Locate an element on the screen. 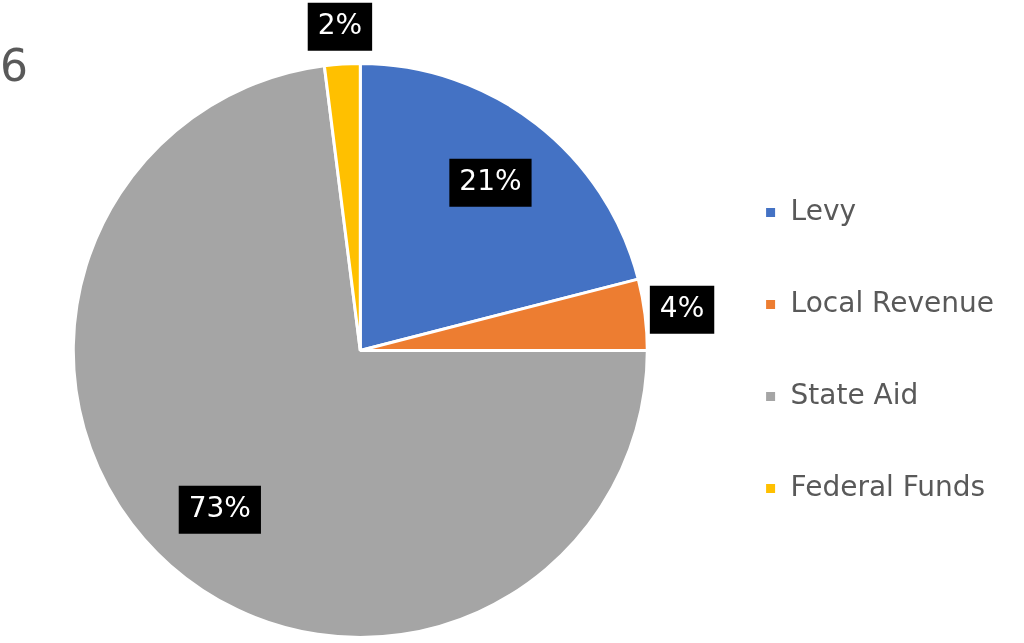  data-label: 21% is located at coordinates (490, 180).